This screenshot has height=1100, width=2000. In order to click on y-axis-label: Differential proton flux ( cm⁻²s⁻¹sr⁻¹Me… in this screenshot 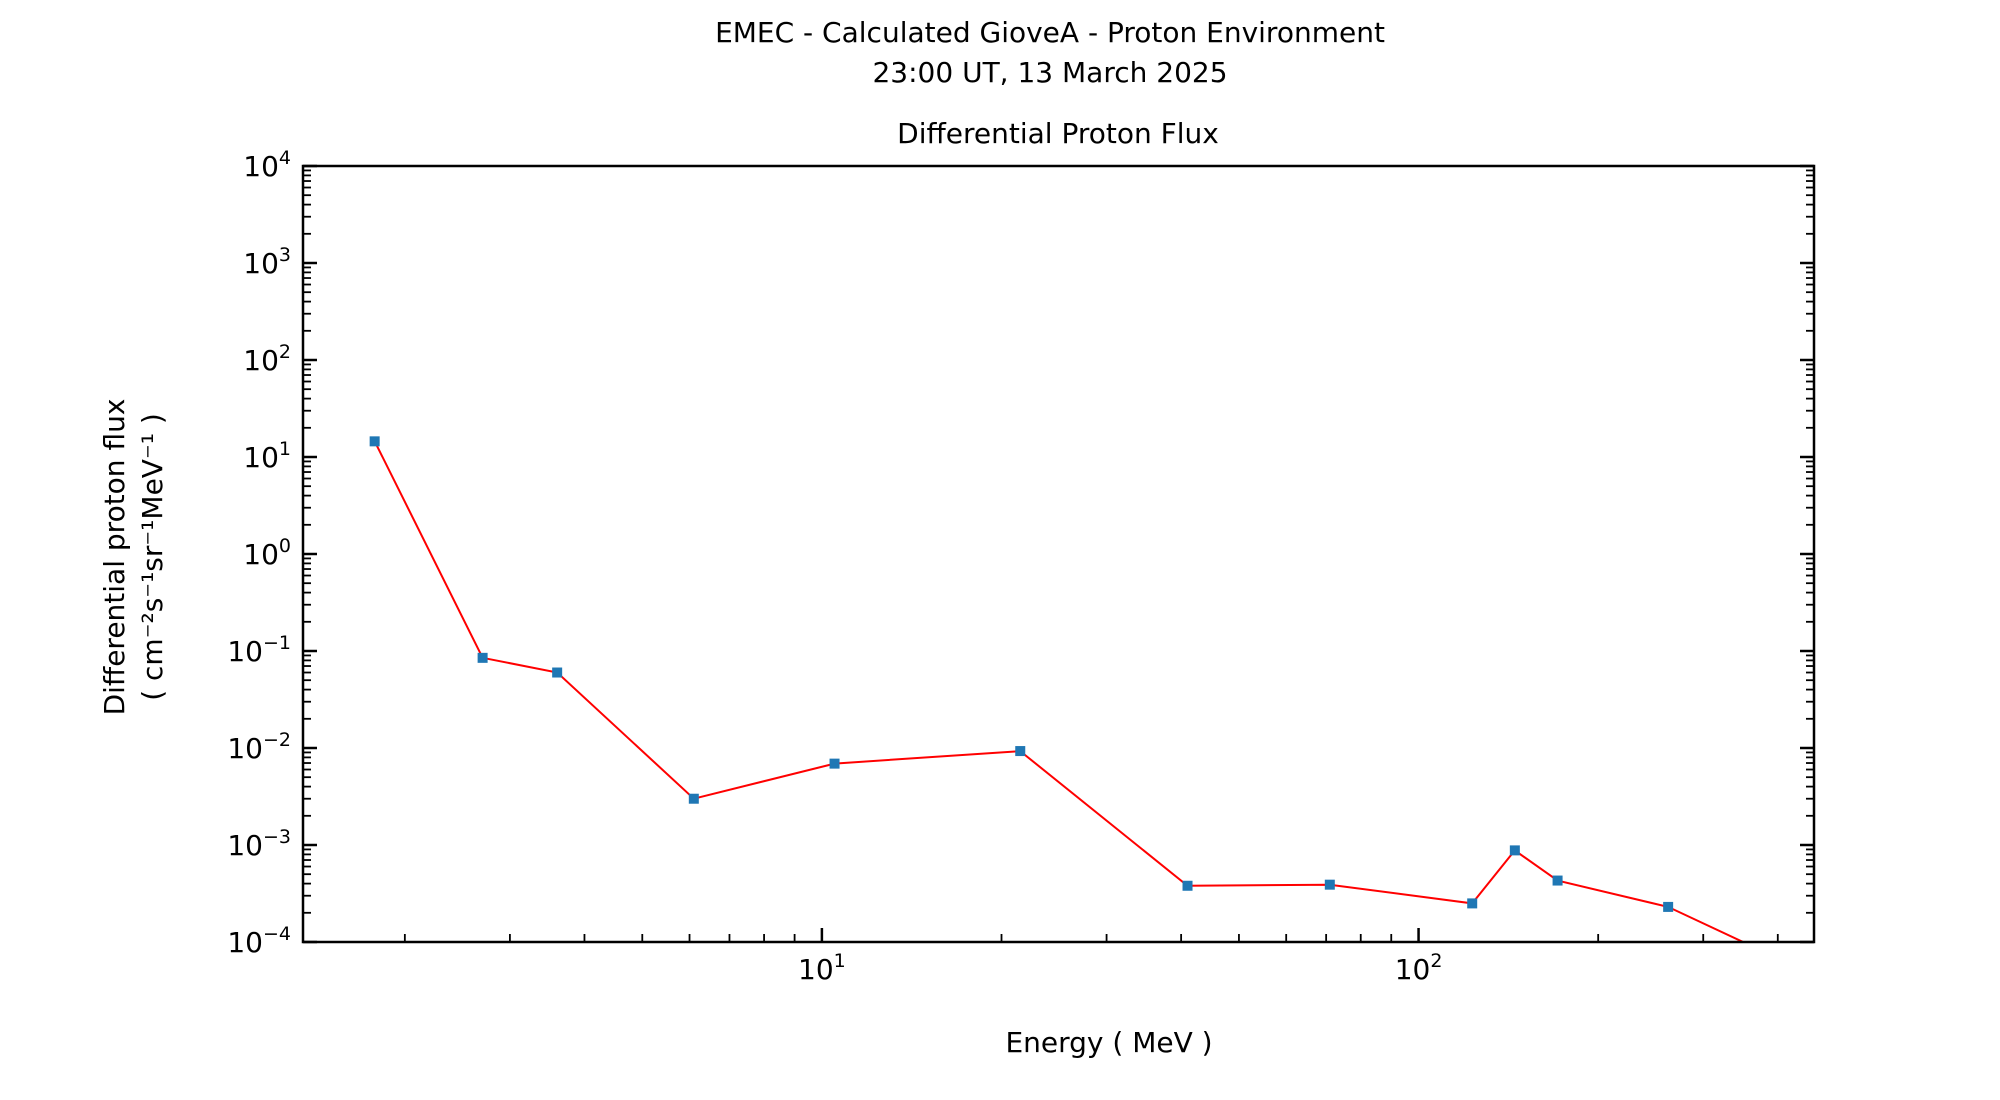, I will do `click(133, 557)`.